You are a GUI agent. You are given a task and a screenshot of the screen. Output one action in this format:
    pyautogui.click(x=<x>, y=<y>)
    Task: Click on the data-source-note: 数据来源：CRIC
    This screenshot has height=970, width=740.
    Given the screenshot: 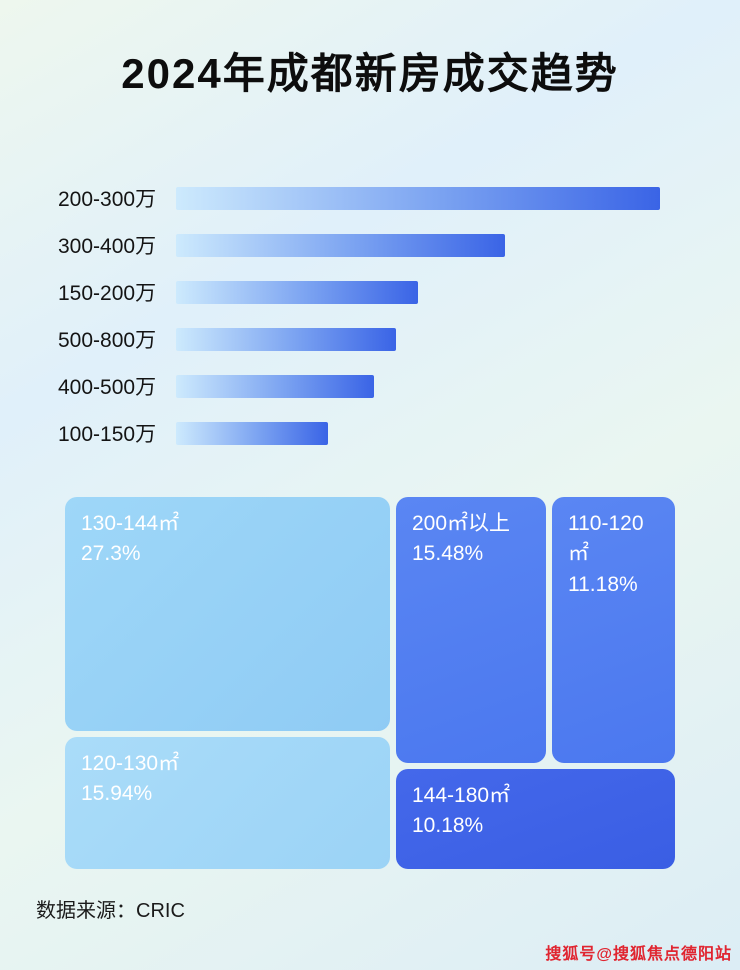 What is the action you would take?
    pyautogui.click(x=110, y=911)
    